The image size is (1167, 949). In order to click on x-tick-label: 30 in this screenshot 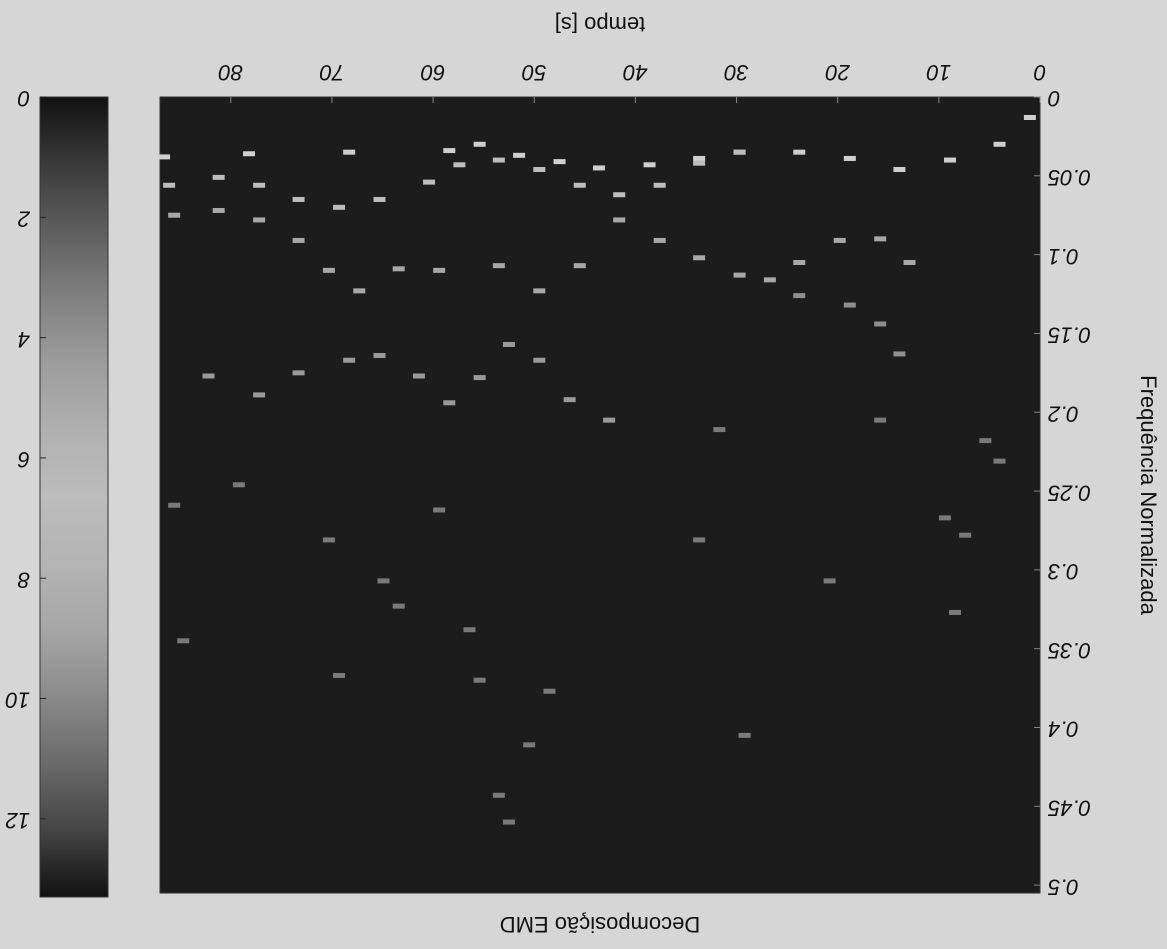, I will do `click(736, 72)`.